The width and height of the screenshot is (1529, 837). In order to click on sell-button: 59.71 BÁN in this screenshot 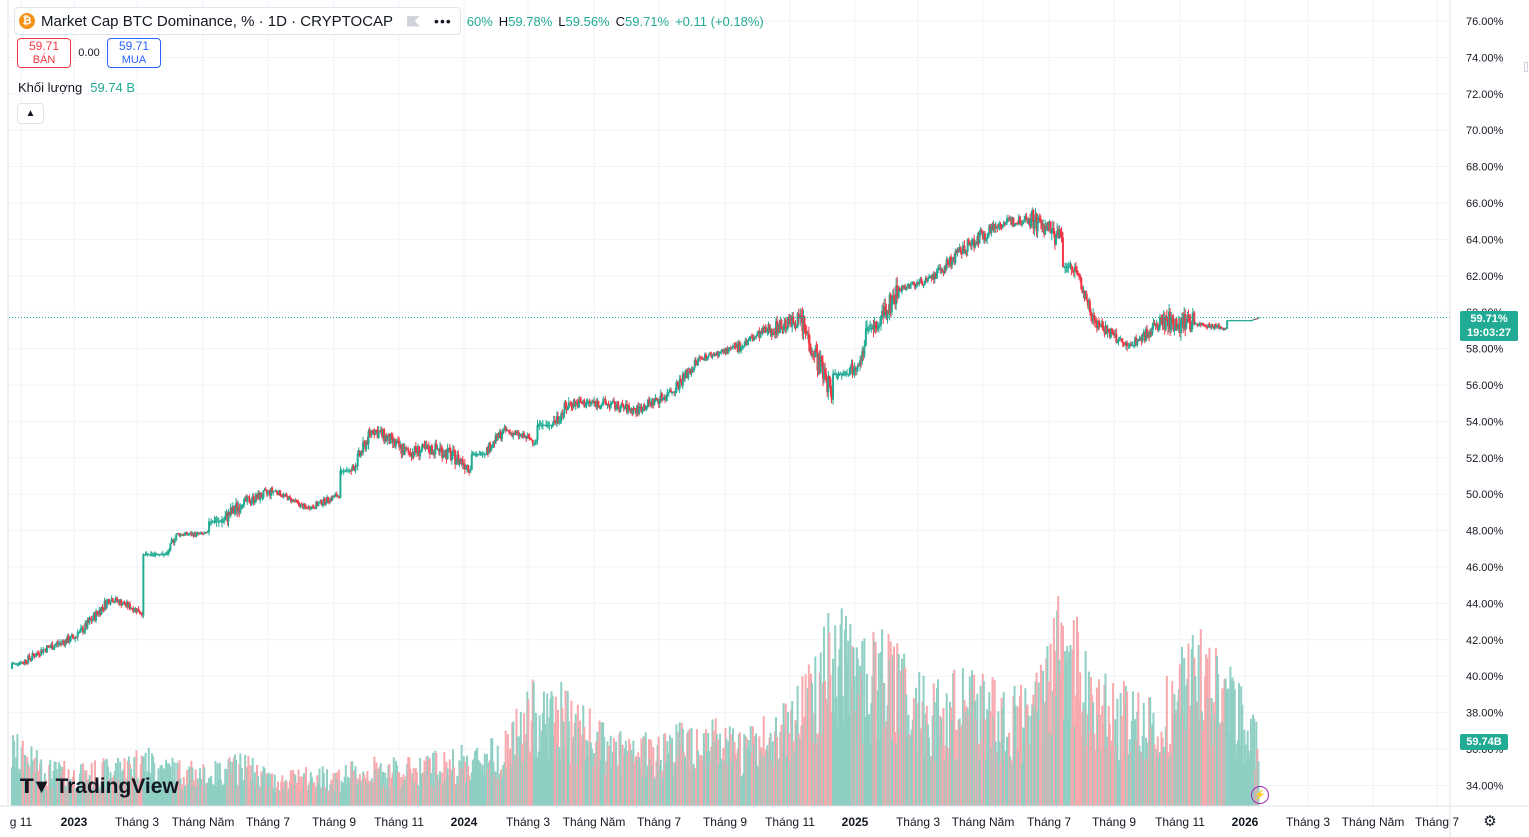, I will do `click(44, 53)`.